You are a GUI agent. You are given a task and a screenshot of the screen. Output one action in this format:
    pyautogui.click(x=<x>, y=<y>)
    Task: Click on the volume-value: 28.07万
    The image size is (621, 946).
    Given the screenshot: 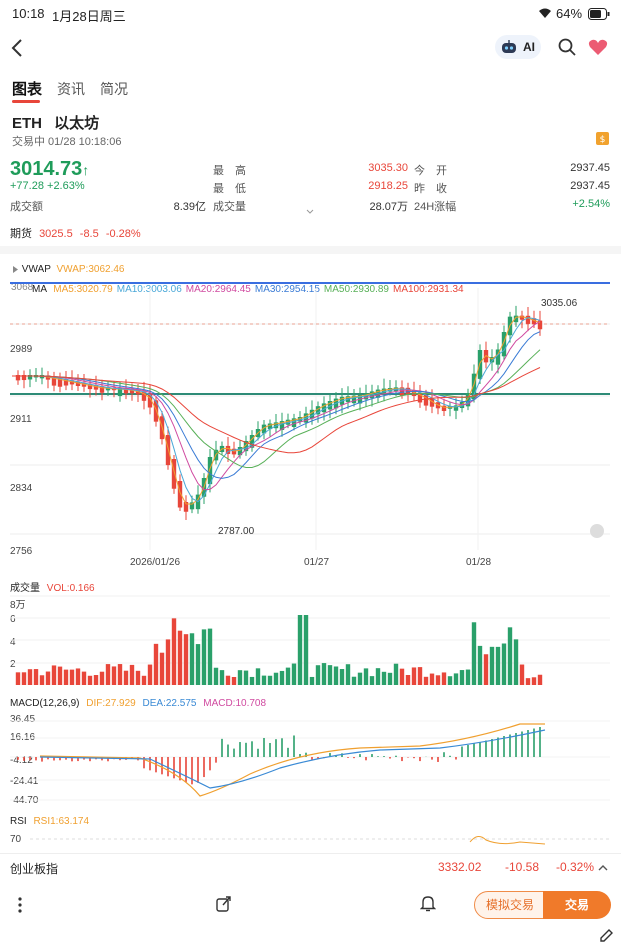 What is the action you would take?
    pyautogui.click(x=388, y=207)
    